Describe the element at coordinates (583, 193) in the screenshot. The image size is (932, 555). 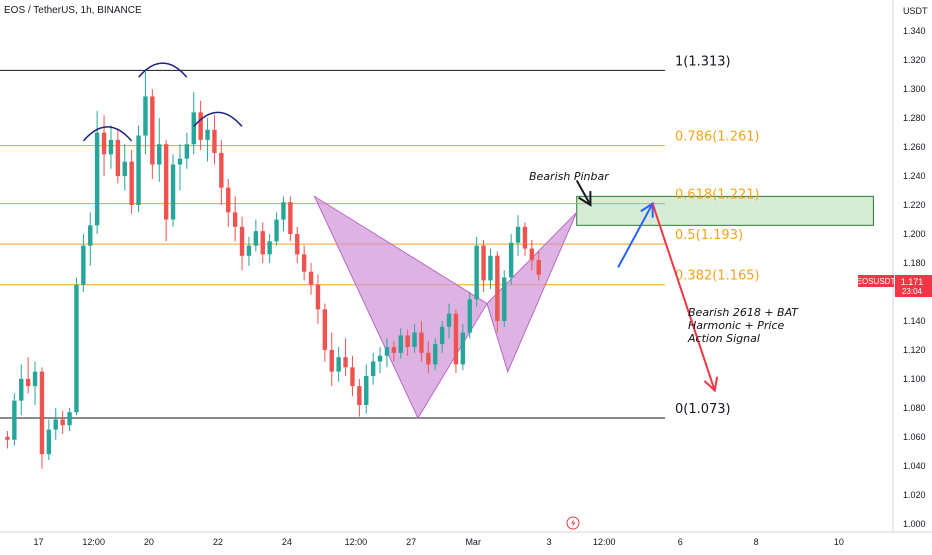
I see `pinbar-pointer-arrow` at that location.